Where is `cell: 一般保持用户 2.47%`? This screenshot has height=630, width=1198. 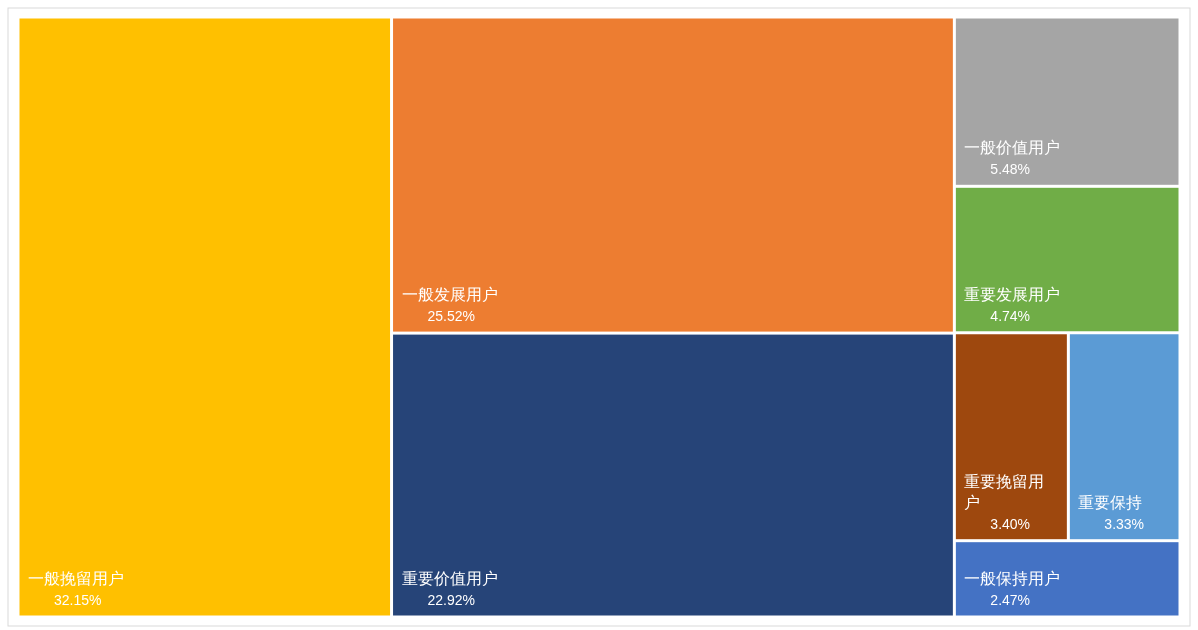
cell: 一般保持用户 2.47% is located at coordinates (1067, 579).